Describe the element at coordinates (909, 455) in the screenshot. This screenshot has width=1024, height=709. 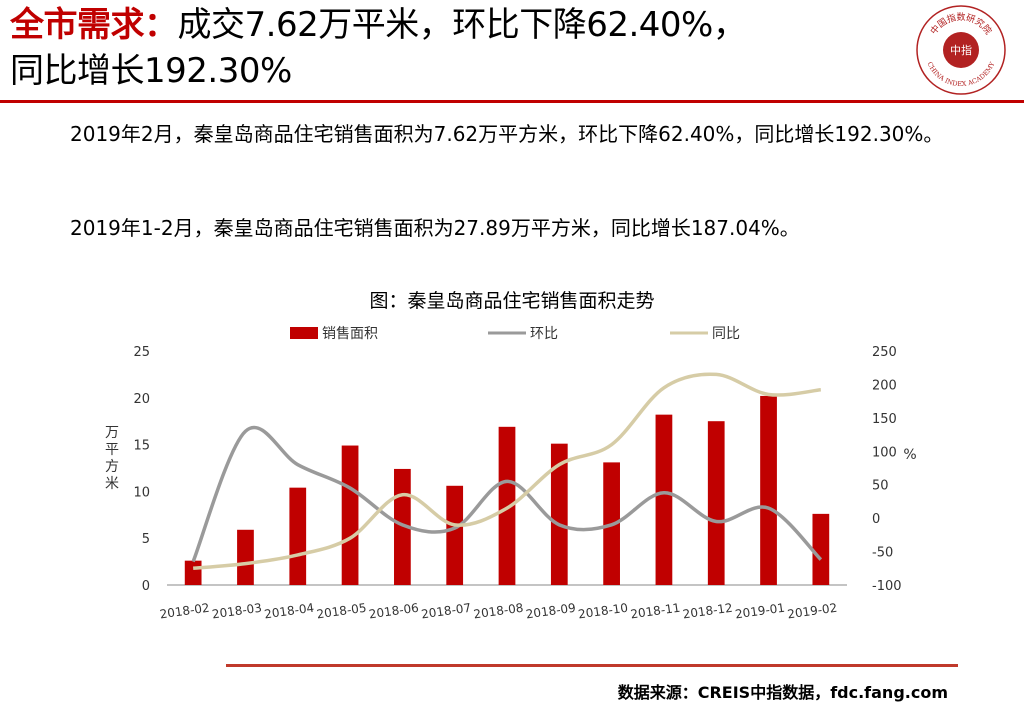
I see `y2-axis-label: %` at that location.